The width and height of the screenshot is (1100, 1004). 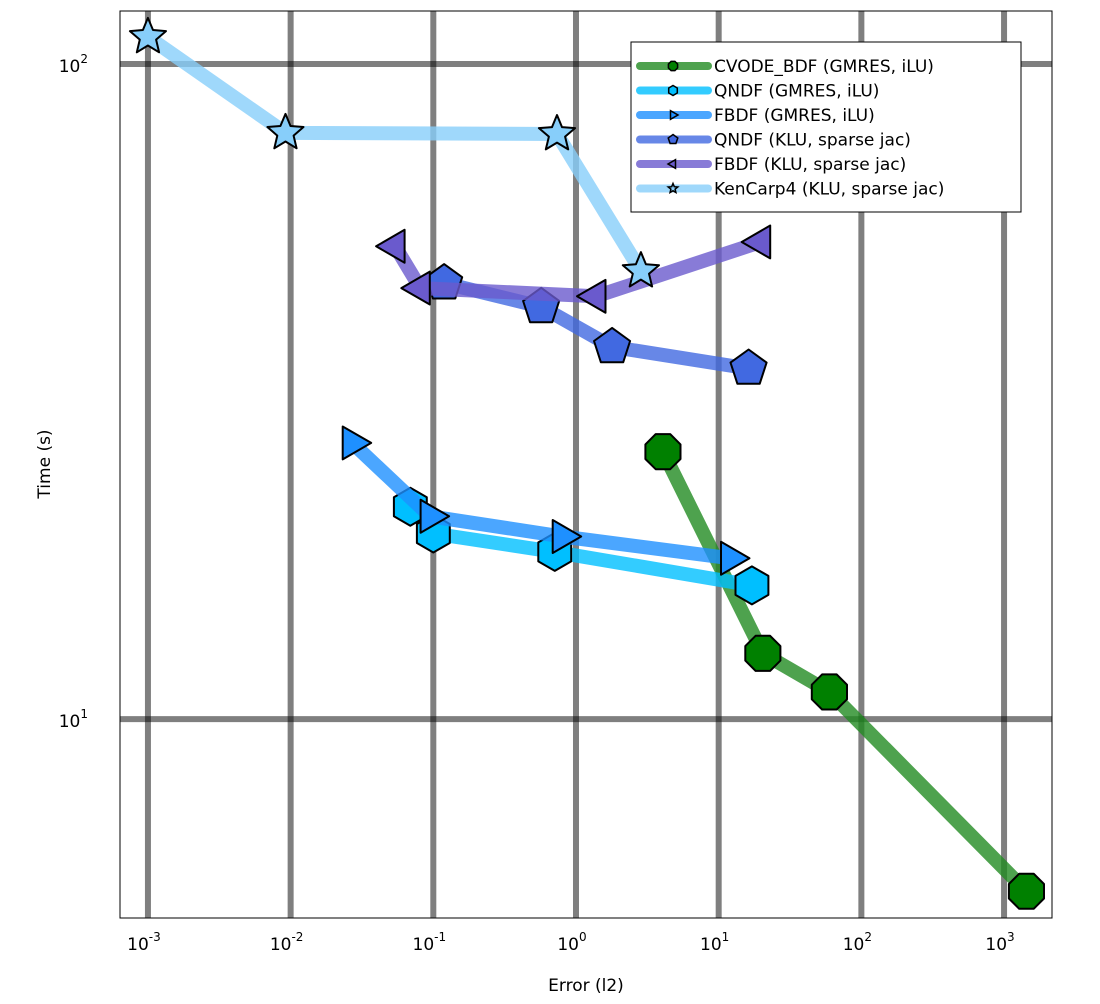 What do you see at coordinates (84, 714) in the screenshot?
I see `y-tick-exponent: 1` at bounding box center [84, 714].